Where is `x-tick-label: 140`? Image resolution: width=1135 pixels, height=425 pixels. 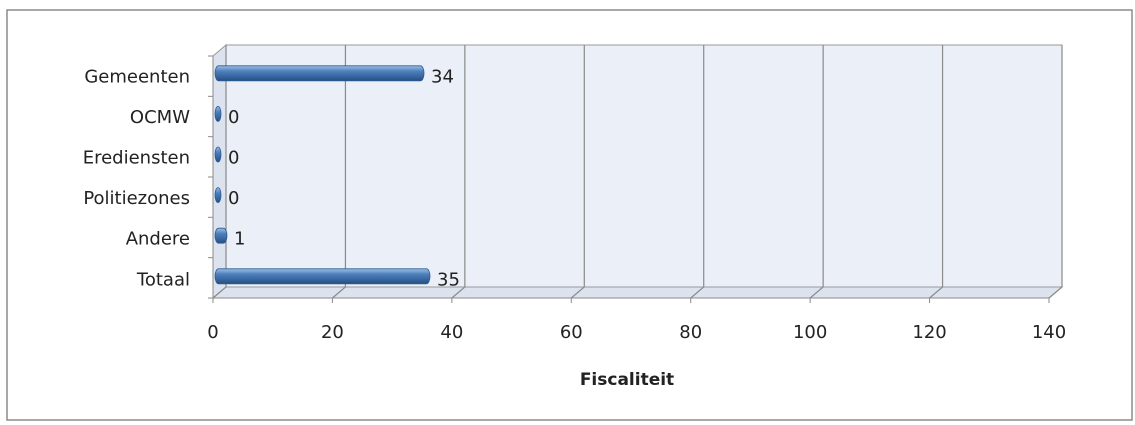
x-tick-label: 140 is located at coordinates (1049, 332).